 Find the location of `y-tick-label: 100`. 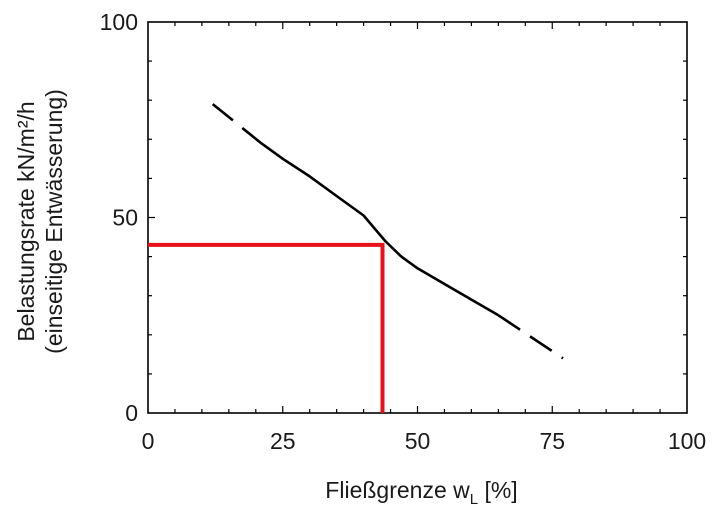

y-tick-label: 100 is located at coordinates (119, 22).